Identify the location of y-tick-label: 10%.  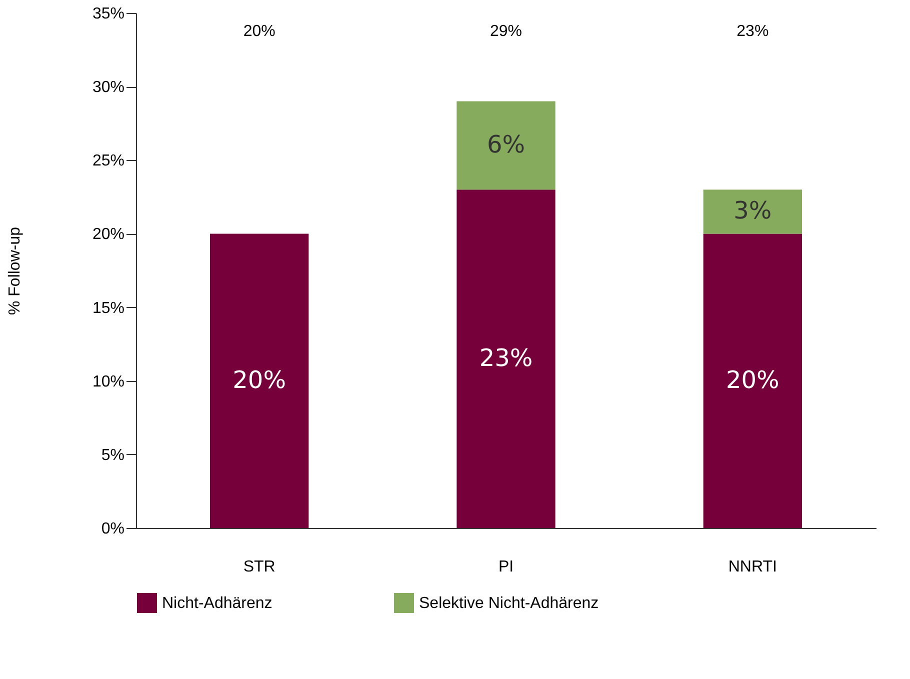
(108, 381).